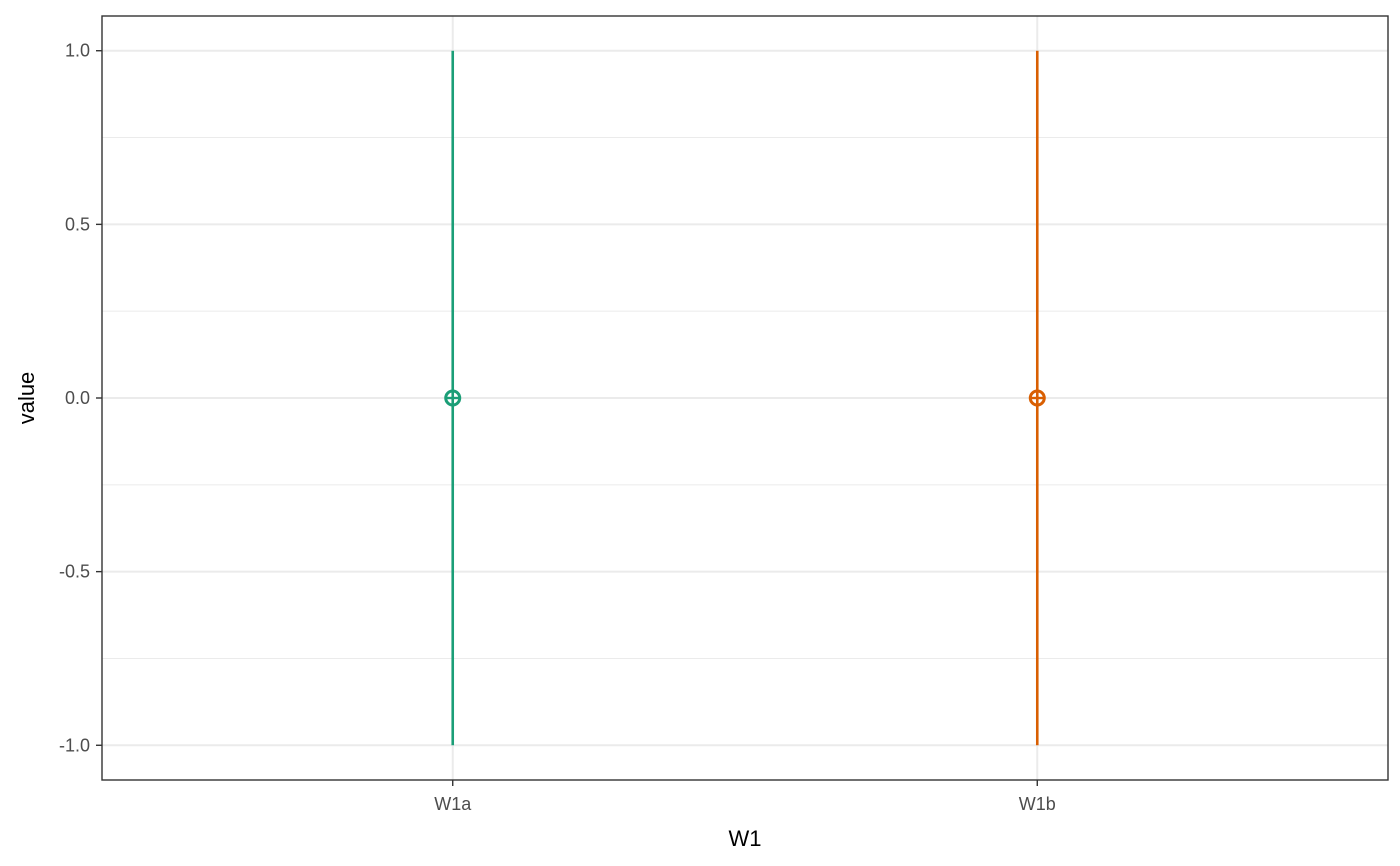  I want to click on point-W1a, so click(453, 398).